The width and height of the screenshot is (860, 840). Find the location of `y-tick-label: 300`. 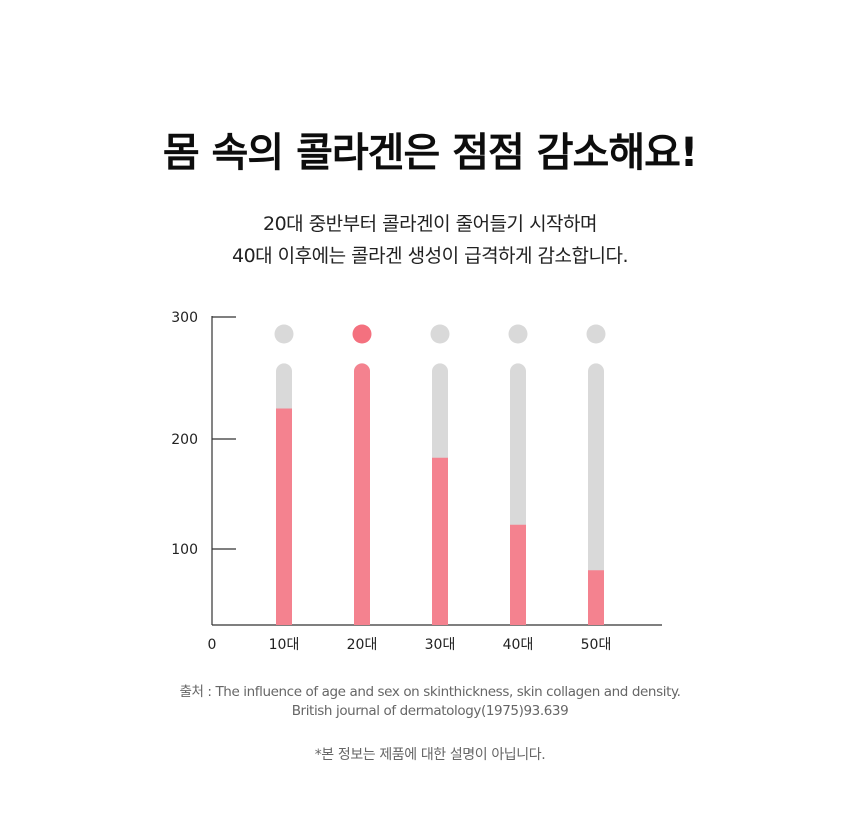

y-tick-label: 300 is located at coordinates (184, 318).